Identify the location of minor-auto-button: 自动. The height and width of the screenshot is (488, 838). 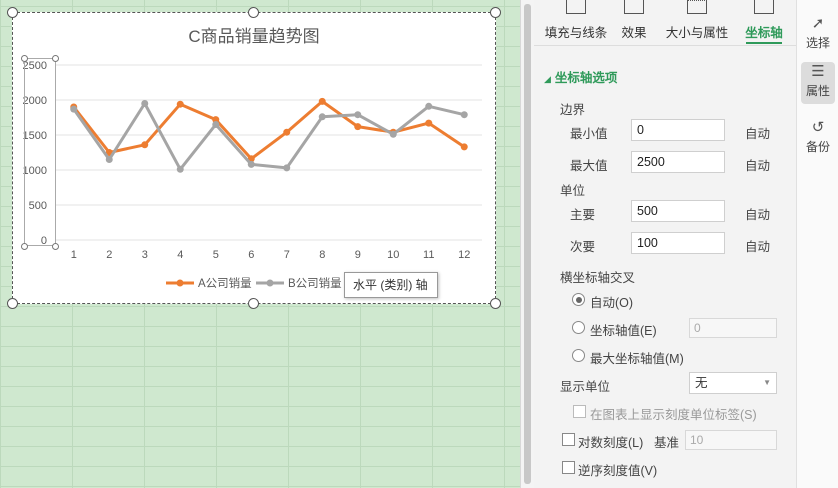
(758, 247).